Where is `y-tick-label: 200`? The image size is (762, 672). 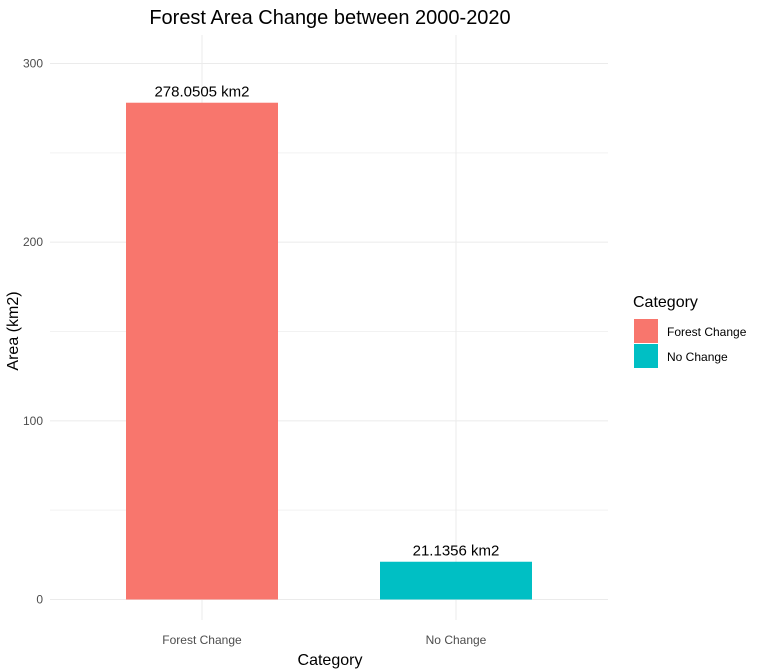 y-tick-label: 200 is located at coordinates (33, 242).